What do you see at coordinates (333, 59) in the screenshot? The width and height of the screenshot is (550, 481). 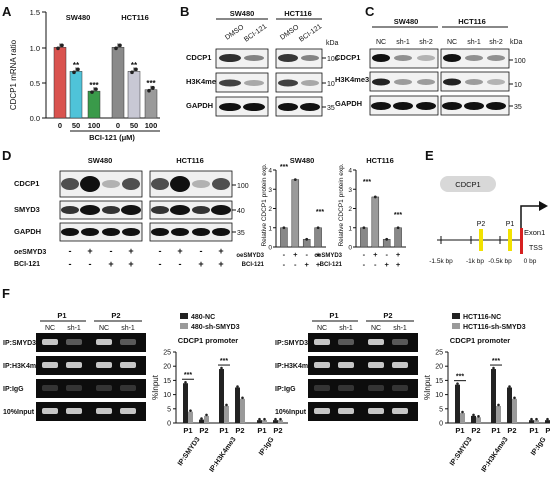 I see `panel-b-kda: 100` at bounding box center [333, 59].